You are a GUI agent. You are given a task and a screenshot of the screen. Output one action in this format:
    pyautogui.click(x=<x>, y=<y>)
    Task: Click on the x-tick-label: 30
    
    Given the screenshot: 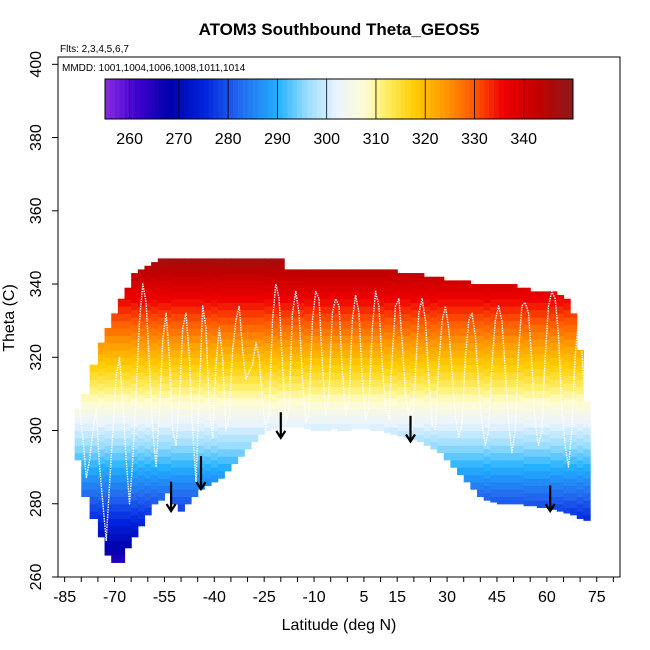 What is the action you would take?
    pyautogui.click(x=447, y=597)
    